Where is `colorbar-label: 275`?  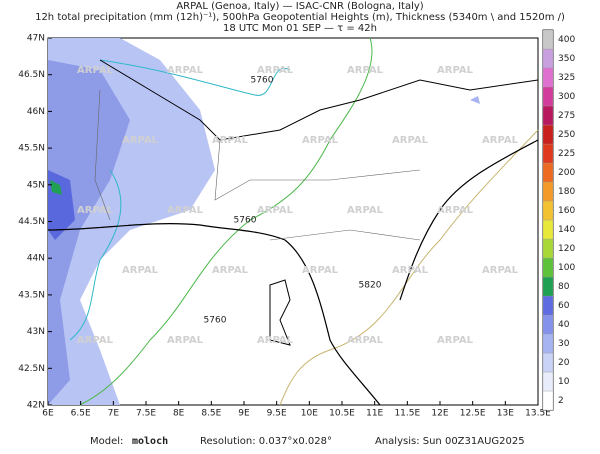
colorbar-label: 275 is located at coordinates (566, 116).